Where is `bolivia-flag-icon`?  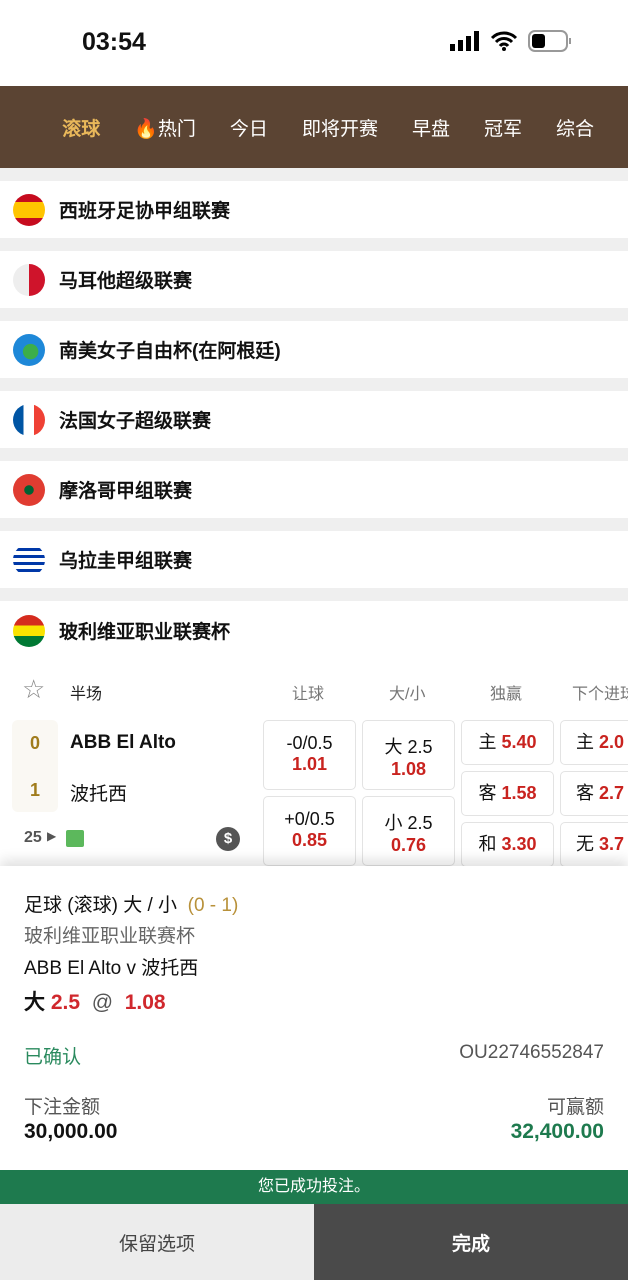 bolivia-flag-icon is located at coordinates (29, 630).